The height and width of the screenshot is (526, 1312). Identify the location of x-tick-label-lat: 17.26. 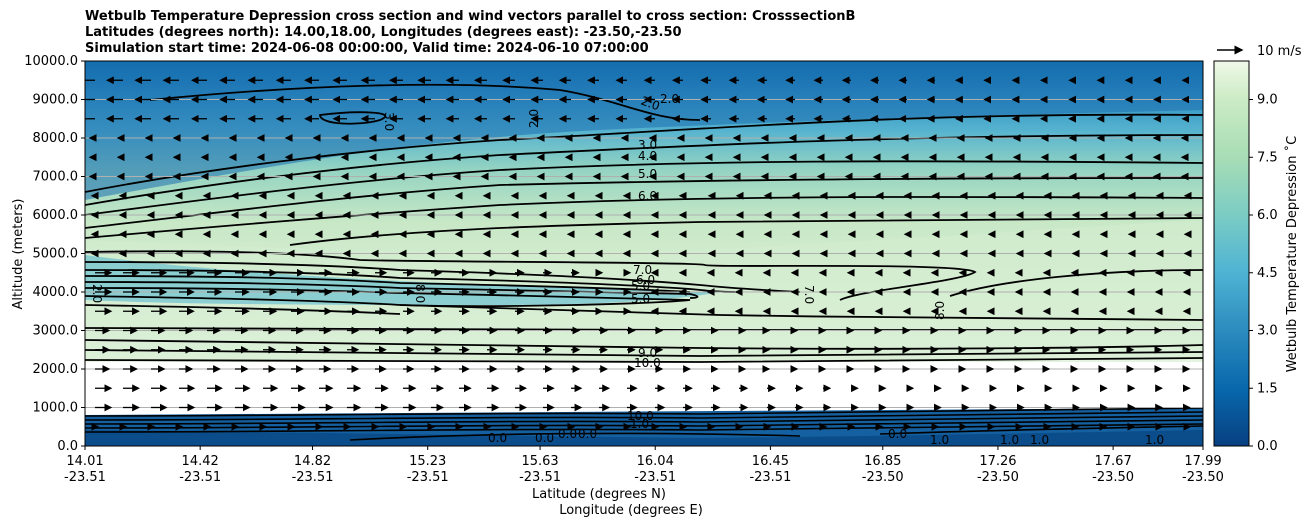
(997, 461).